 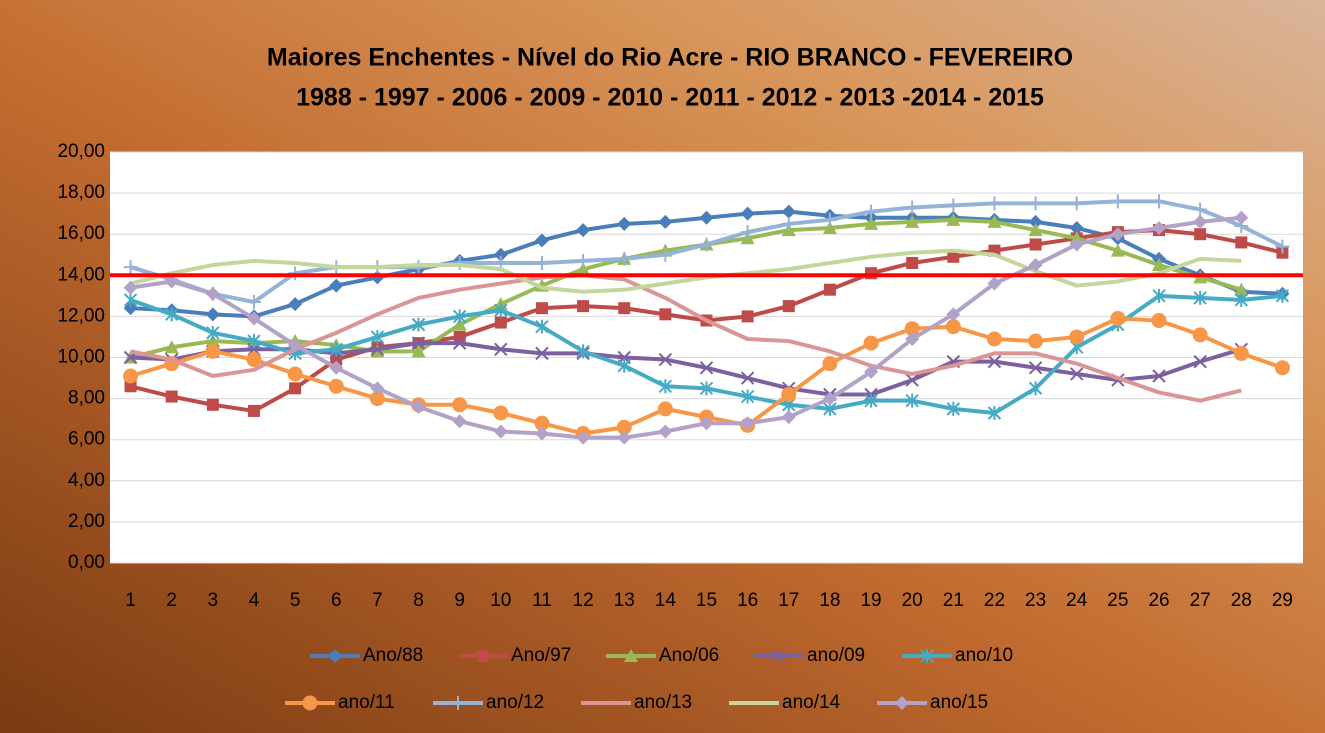 What do you see at coordinates (912, 600) in the screenshot?
I see `x-tick-label: 20` at bounding box center [912, 600].